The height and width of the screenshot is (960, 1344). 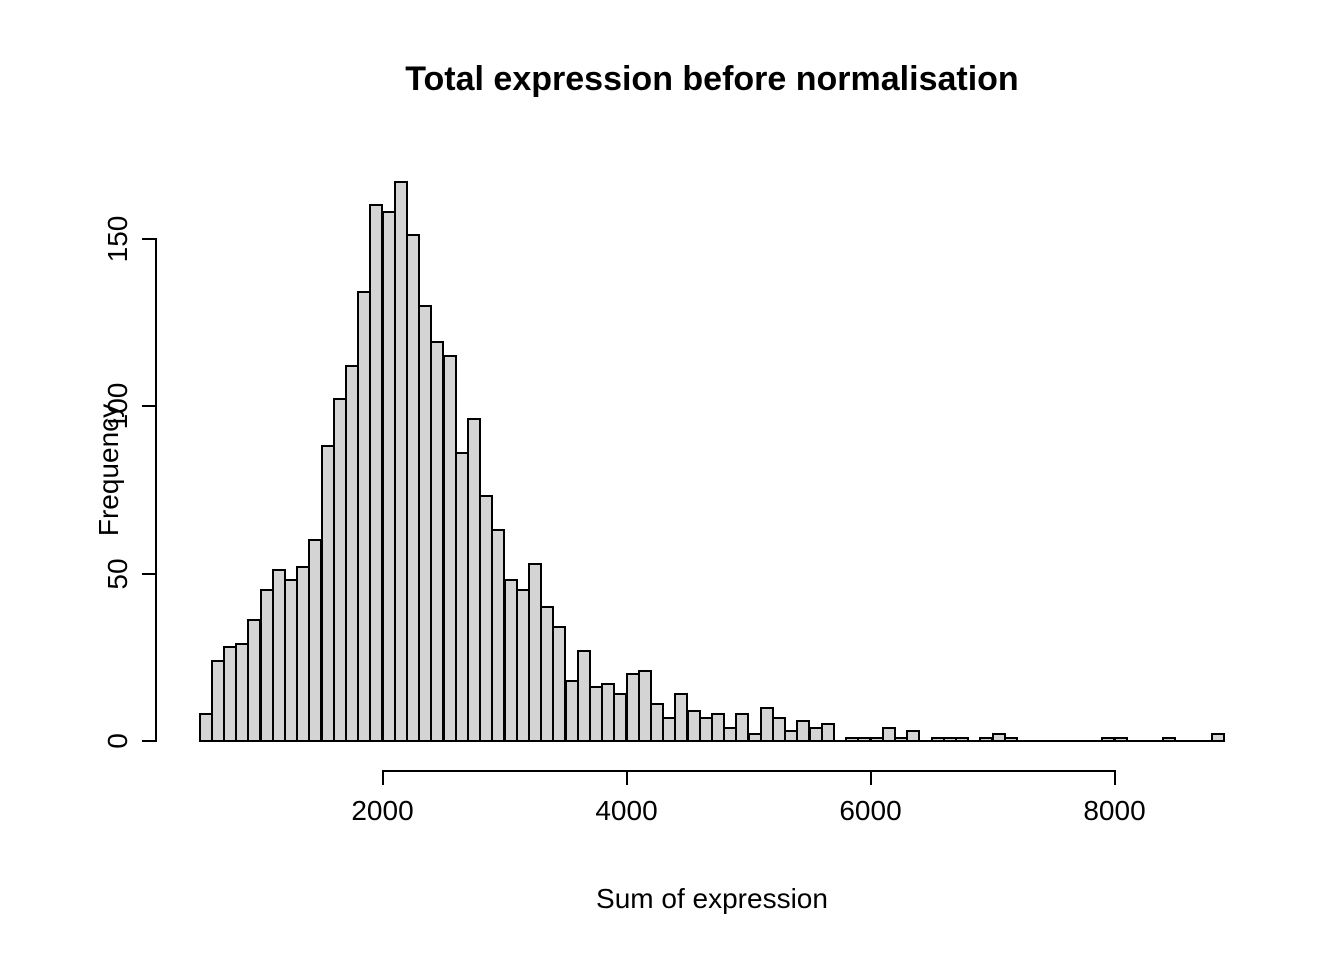 I want to click on x-tick-label: 8000, so click(x=1114, y=810).